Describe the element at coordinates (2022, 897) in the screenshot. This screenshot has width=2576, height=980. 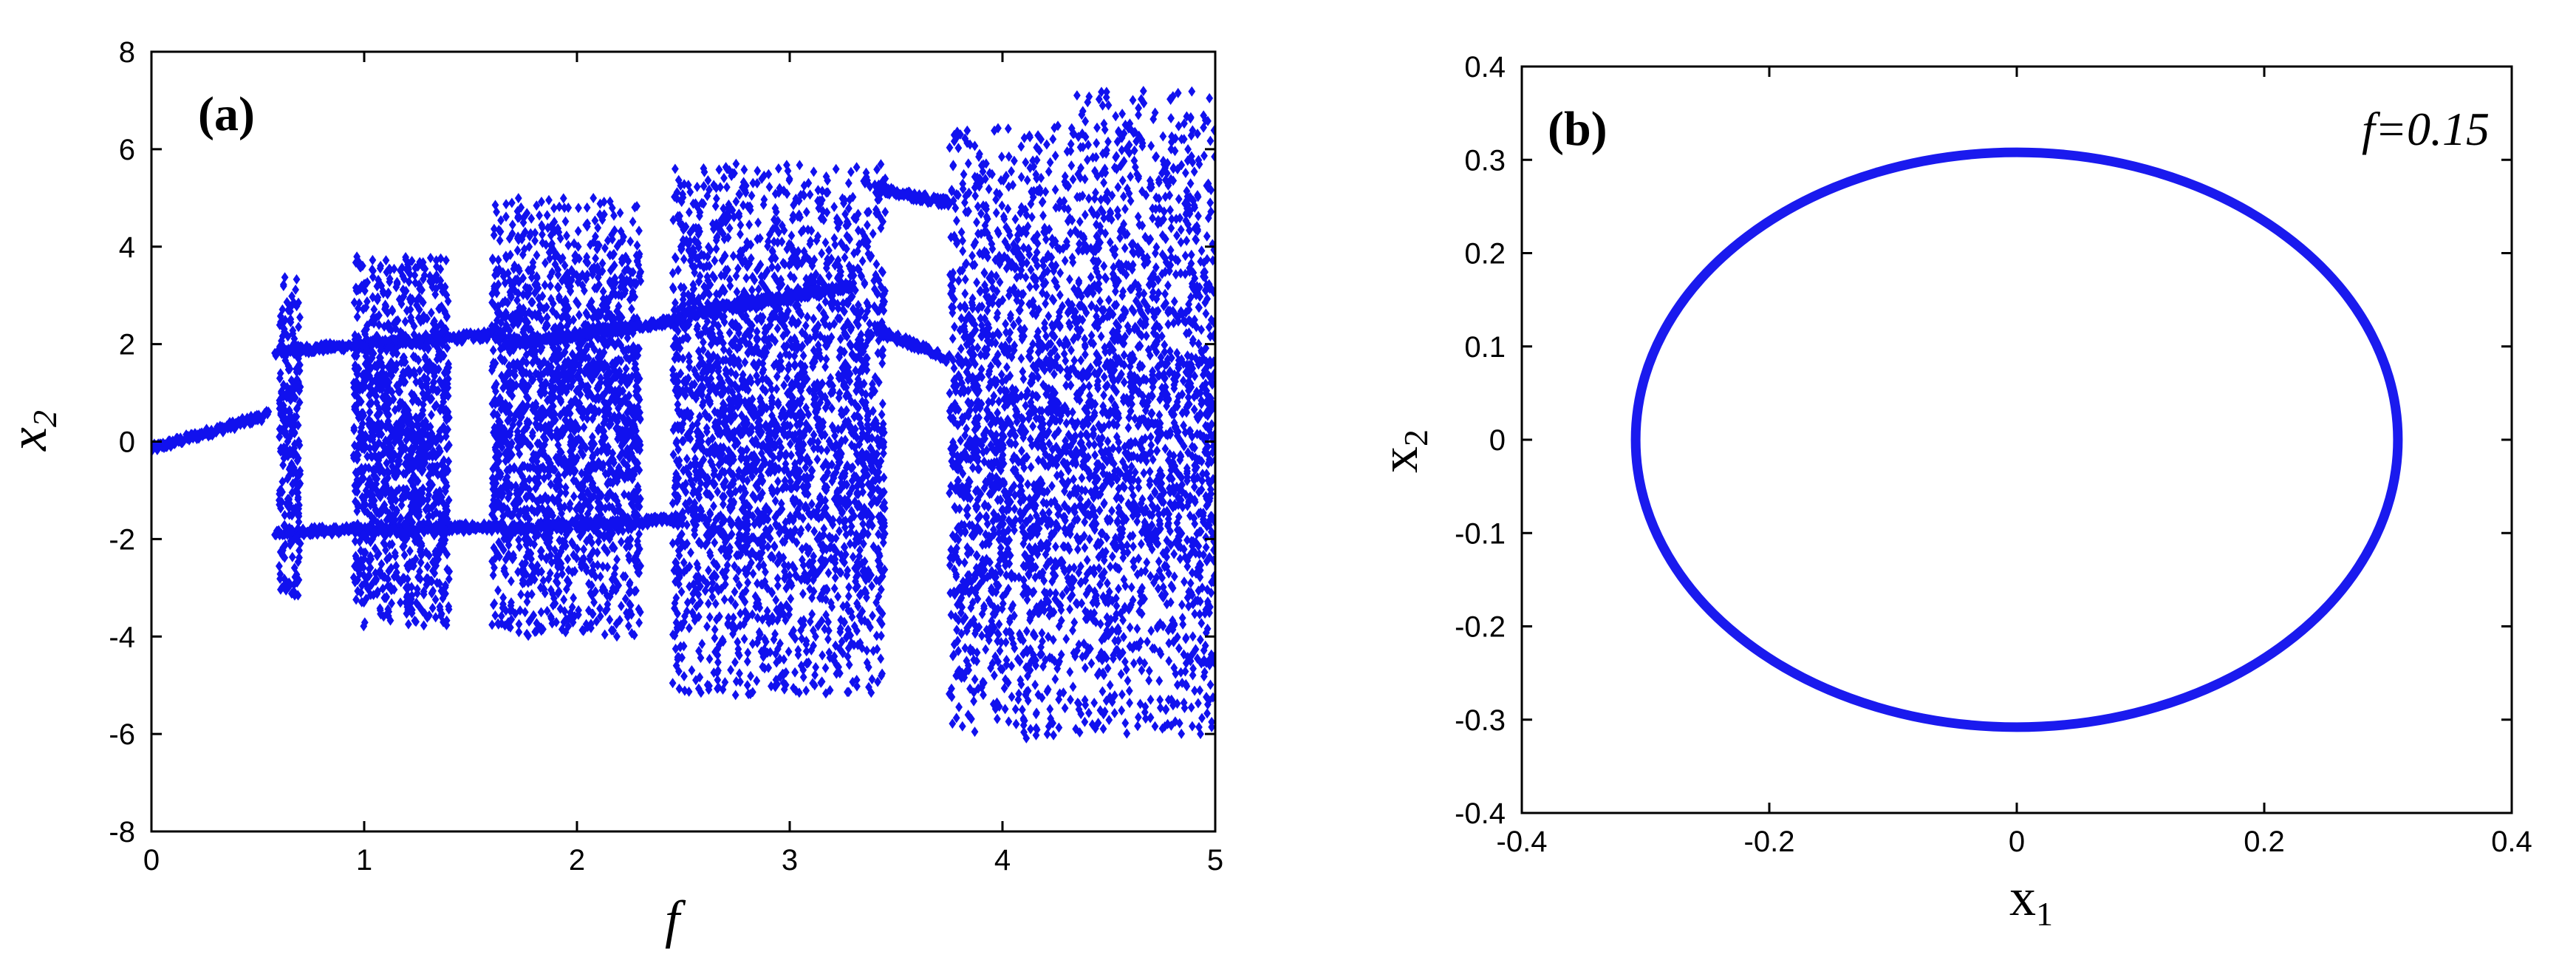
I see `x-axis-label-b-main: x` at that location.